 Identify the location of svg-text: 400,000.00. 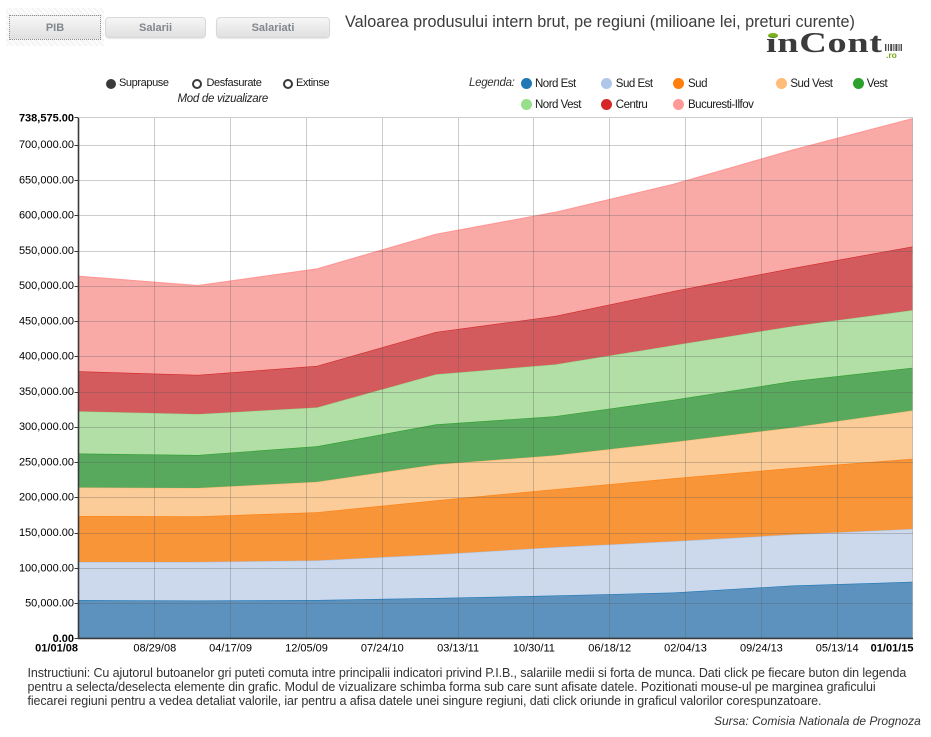
(46, 357).